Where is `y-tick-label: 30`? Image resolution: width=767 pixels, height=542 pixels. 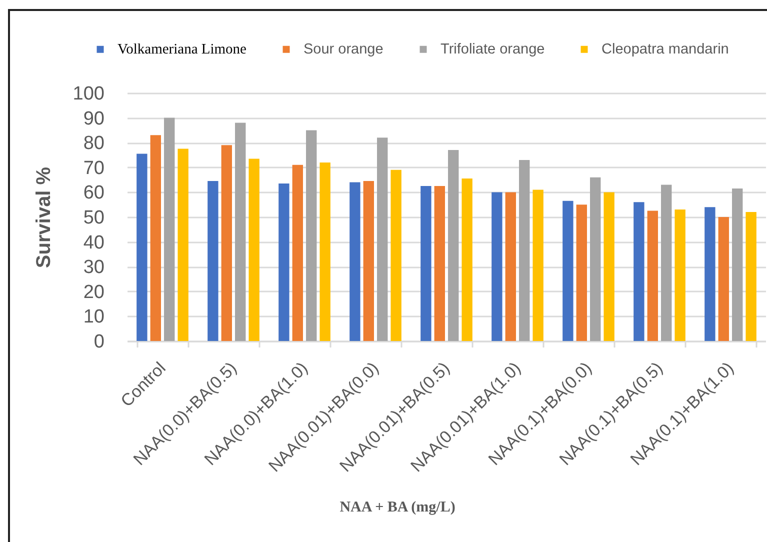 y-tick-label: 30 is located at coordinates (93, 267).